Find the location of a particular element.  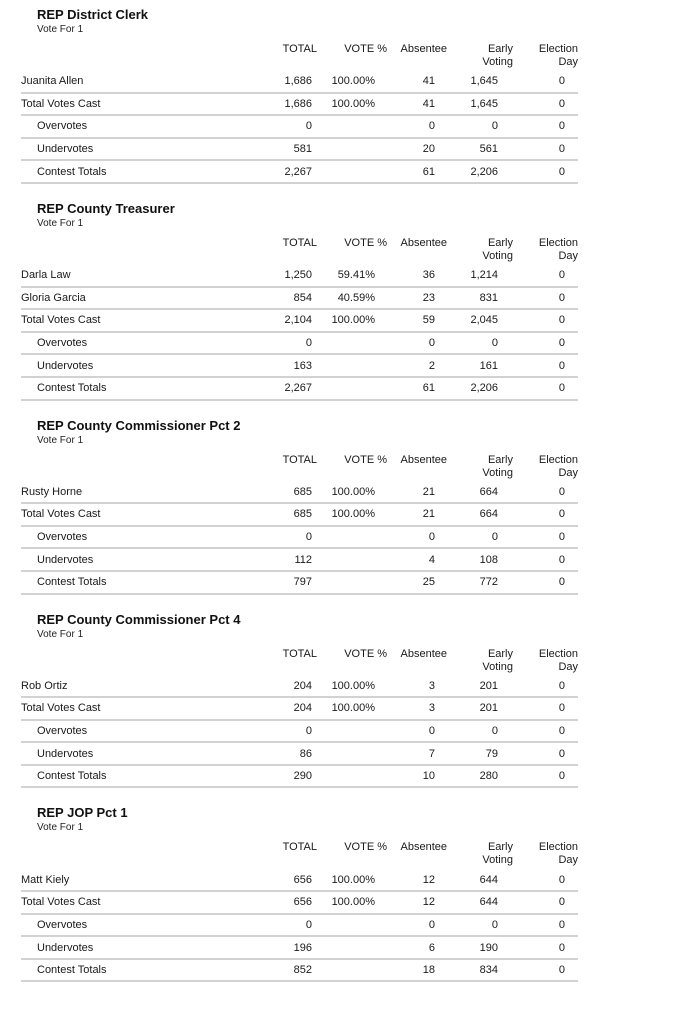

value-cell: 772 is located at coordinates (488, 582).